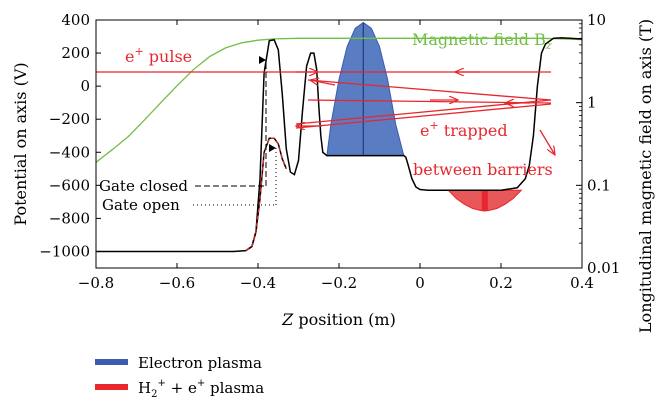 Image resolution: width=659 pixels, height=408 pixels. I want to click on annotation-trapped-rest: trapped, so click(473, 130).